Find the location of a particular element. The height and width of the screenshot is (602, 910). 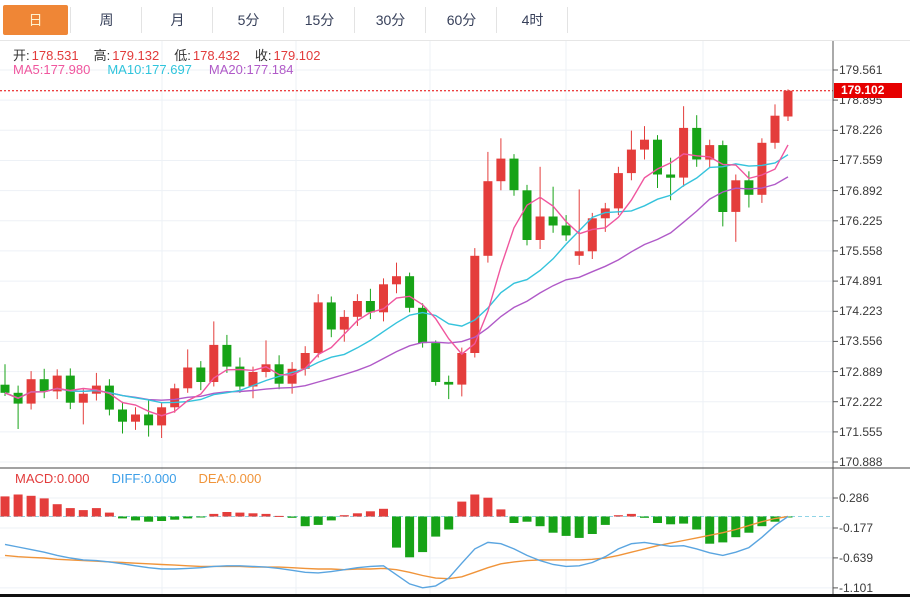

tab-4时: 4时 is located at coordinates (532, 20).